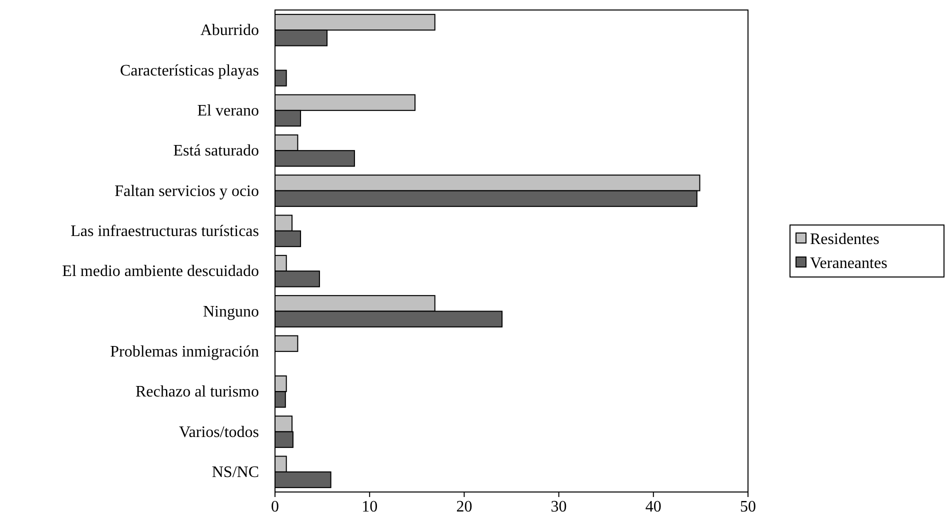 Image resolution: width=948 pixels, height=518 pixels. I want to click on x-tick-label: 0, so click(275, 507).